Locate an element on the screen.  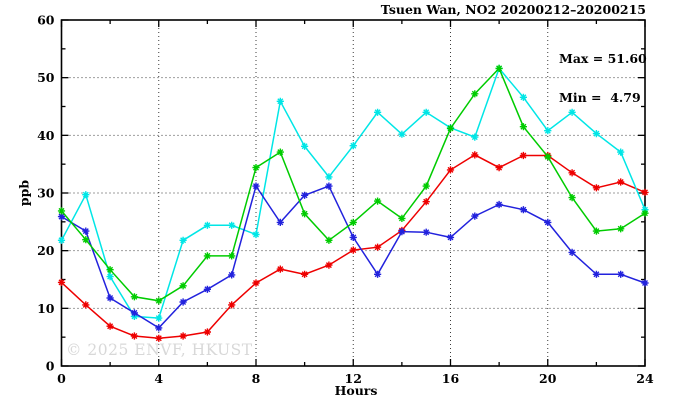
y-tick-label: 10 is located at coordinates (46, 308).